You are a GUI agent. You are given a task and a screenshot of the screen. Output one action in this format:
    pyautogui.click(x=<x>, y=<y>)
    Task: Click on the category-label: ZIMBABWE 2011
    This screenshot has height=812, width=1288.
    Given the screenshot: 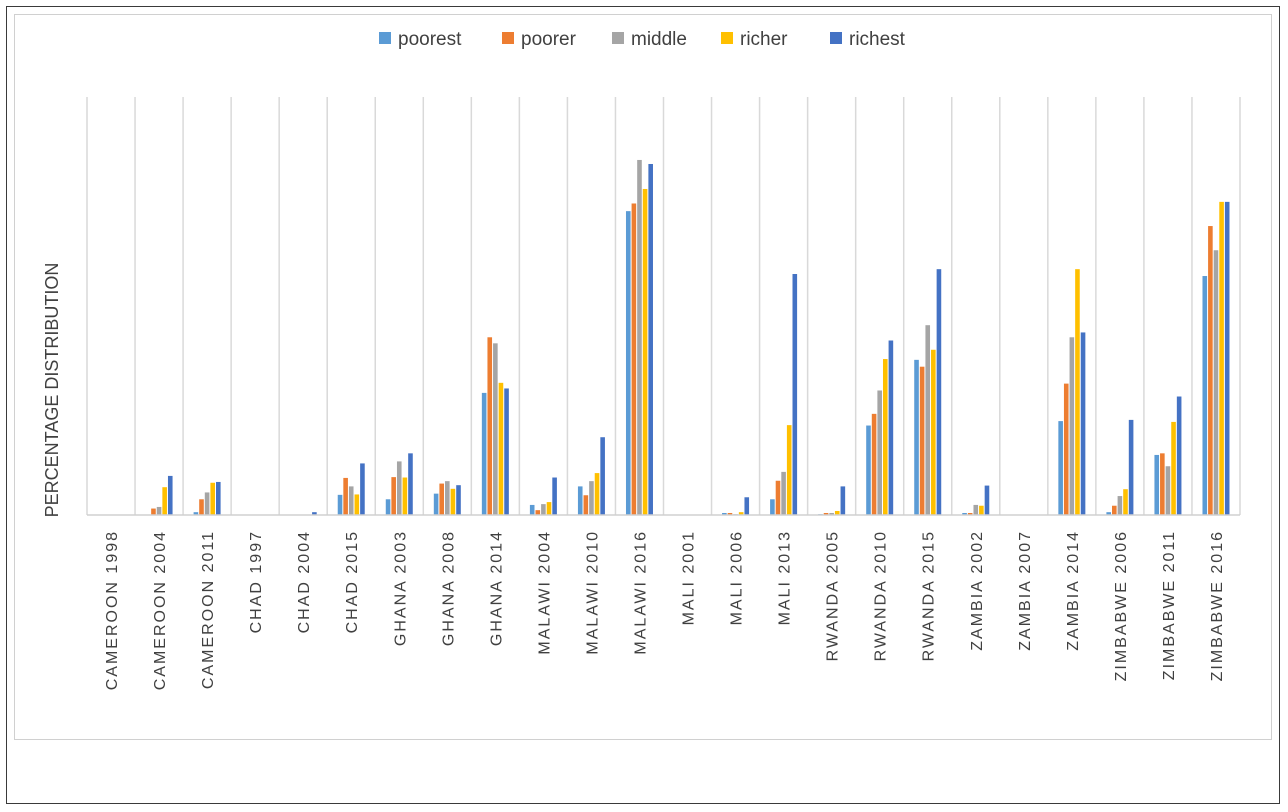 What is the action you would take?
    pyautogui.click(x=1169, y=605)
    